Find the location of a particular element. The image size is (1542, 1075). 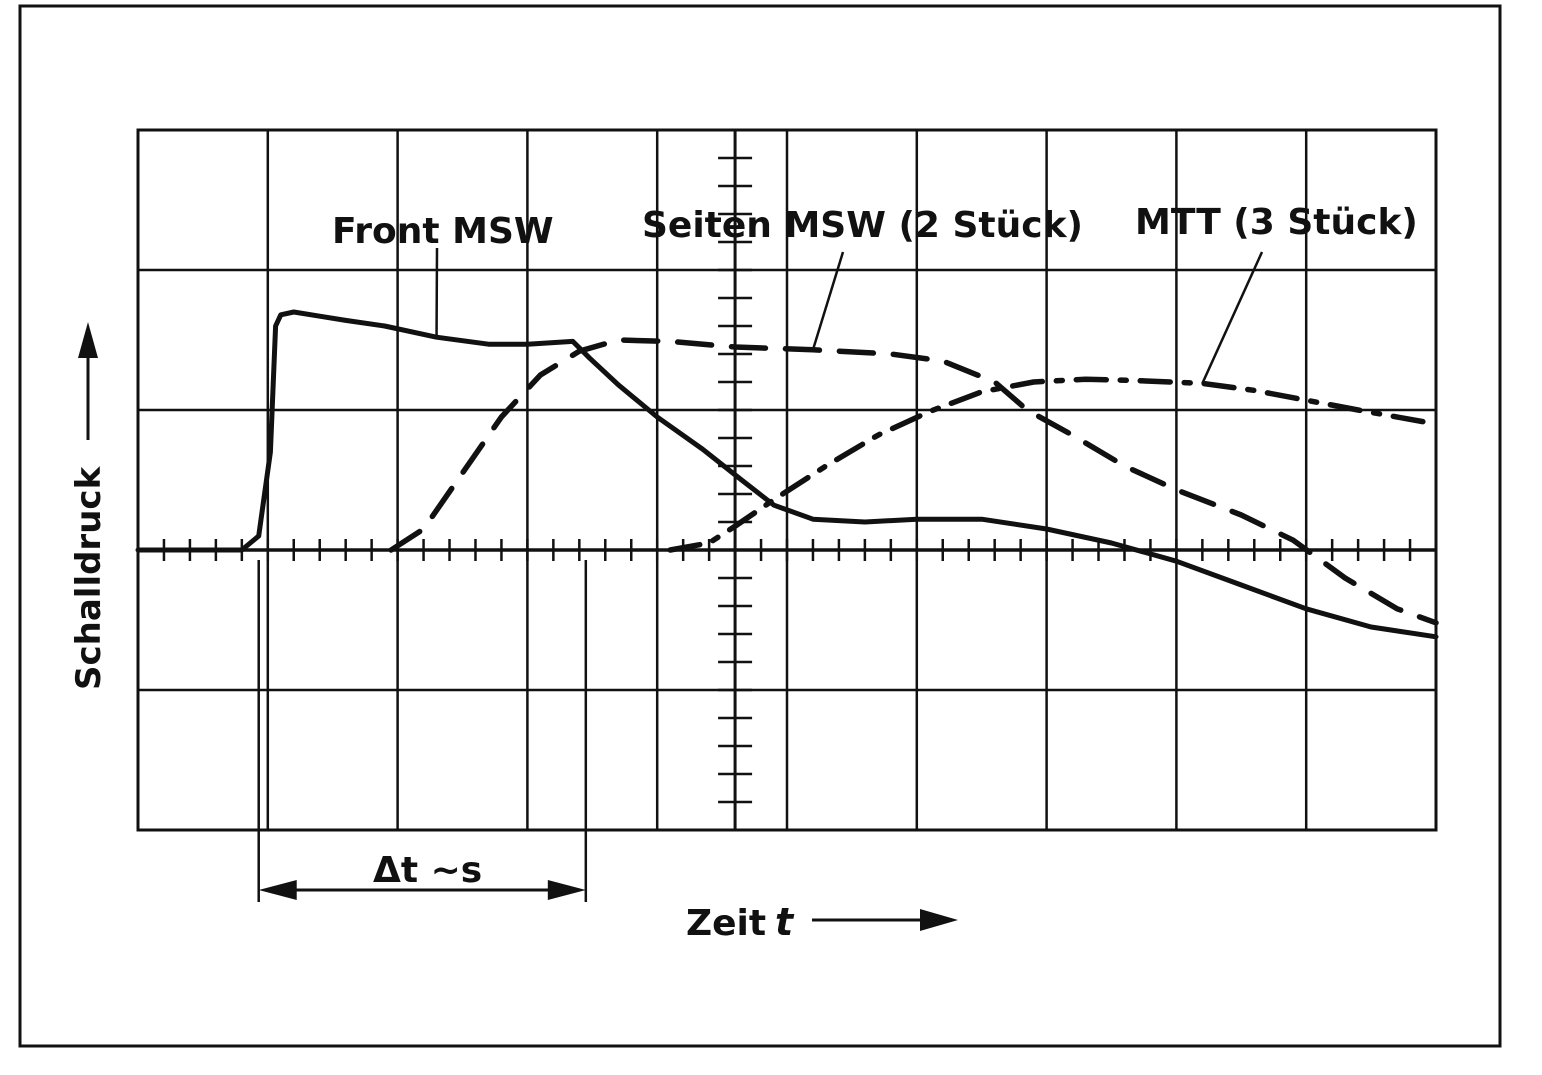

leader-lines is located at coordinates (849, 315).